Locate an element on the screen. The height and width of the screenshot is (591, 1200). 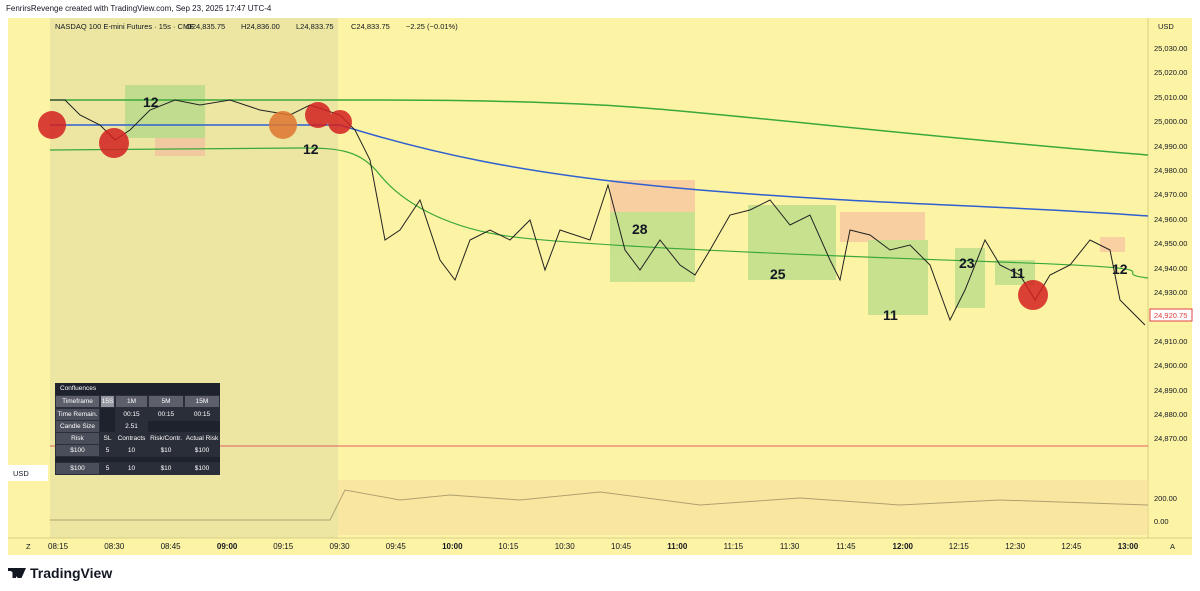
price-tick: 24,980.00 is located at coordinates (1171, 170).